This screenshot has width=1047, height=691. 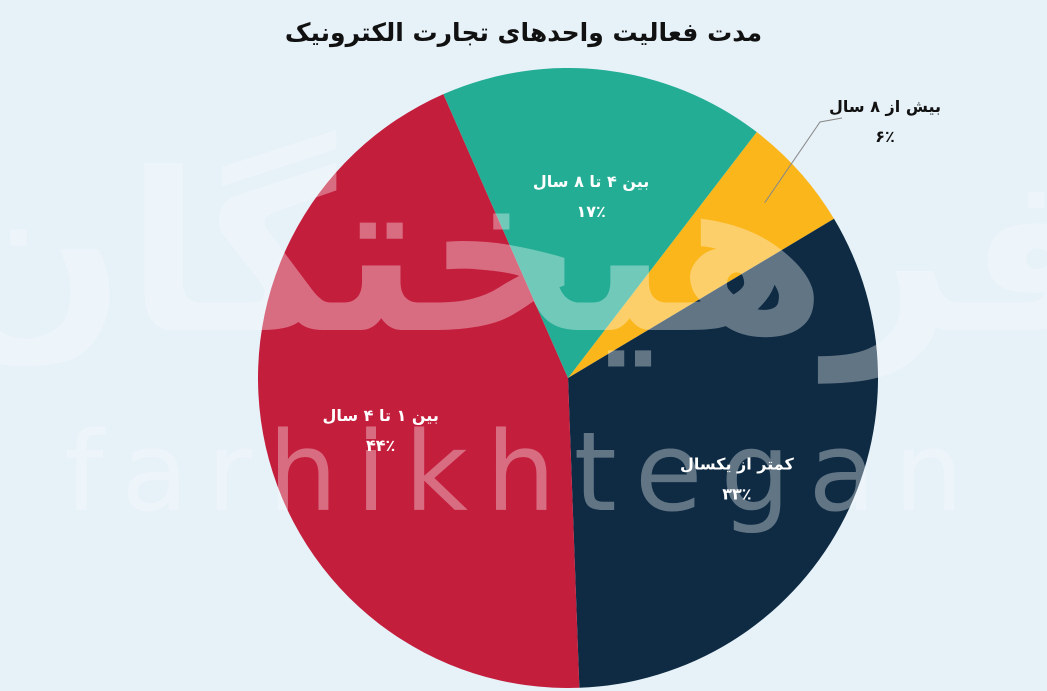 What do you see at coordinates (736, 494) in the screenshot?
I see `slice-value-label: ۳۳٪` at bounding box center [736, 494].